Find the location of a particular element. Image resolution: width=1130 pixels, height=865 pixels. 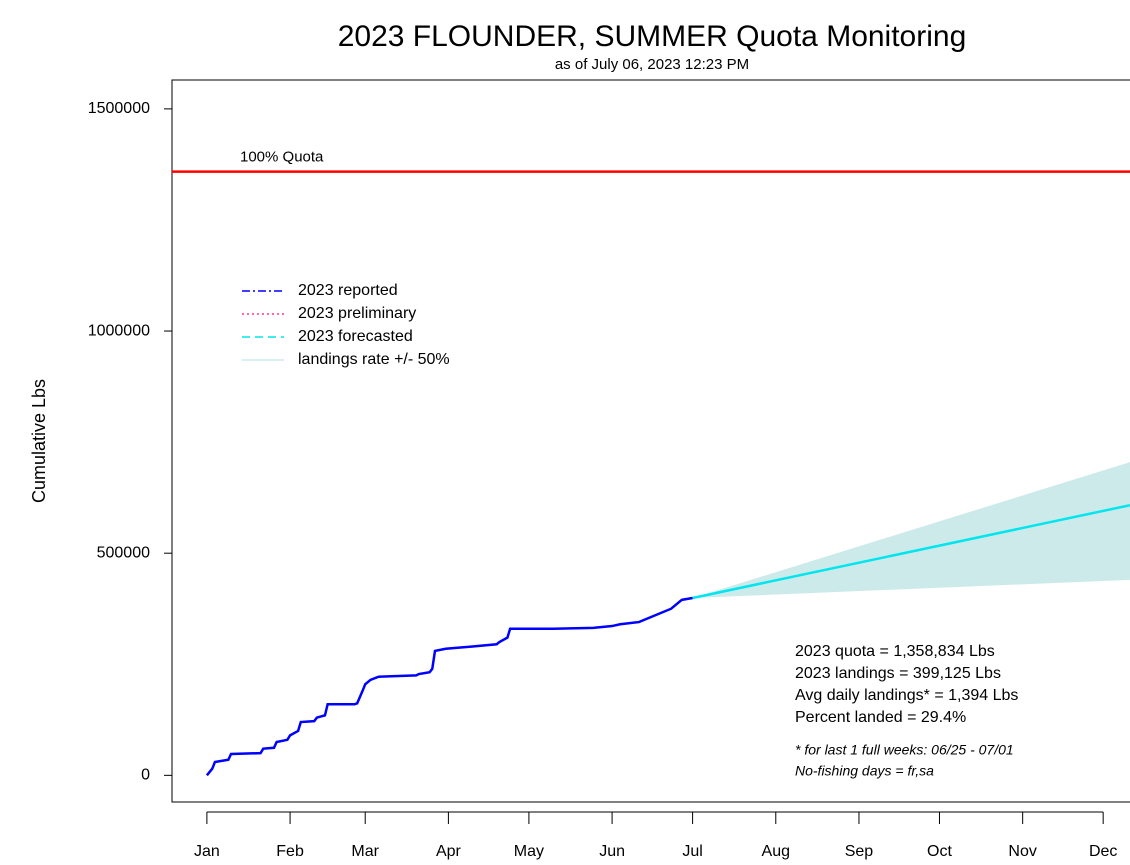

stats-text: * for last 1 full weeks: 06/25 - 07/01 is located at coordinates (904, 750).